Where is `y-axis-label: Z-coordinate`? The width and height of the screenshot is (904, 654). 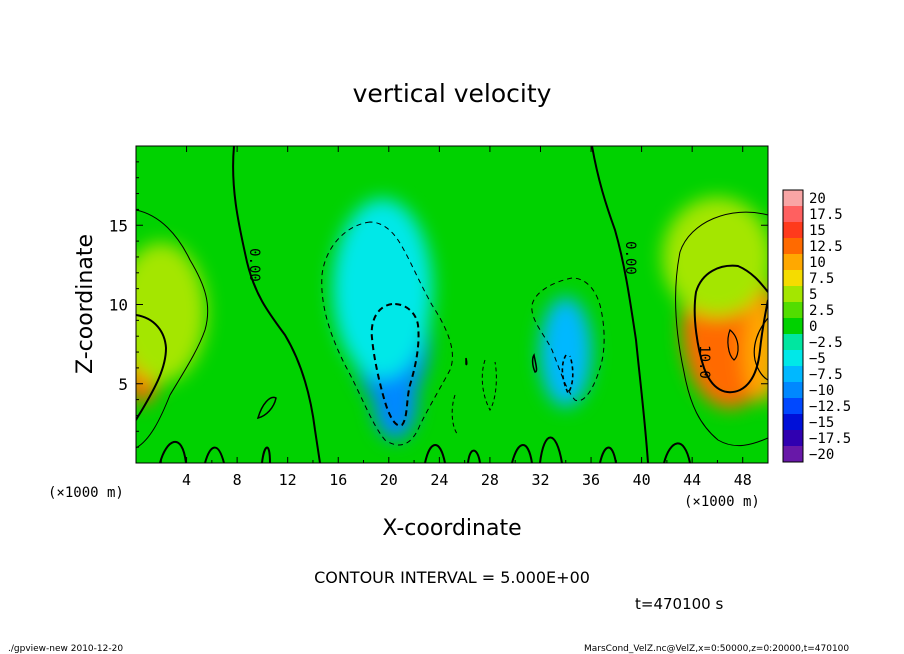 y-axis-label: Z-coordinate is located at coordinates (85, 304).